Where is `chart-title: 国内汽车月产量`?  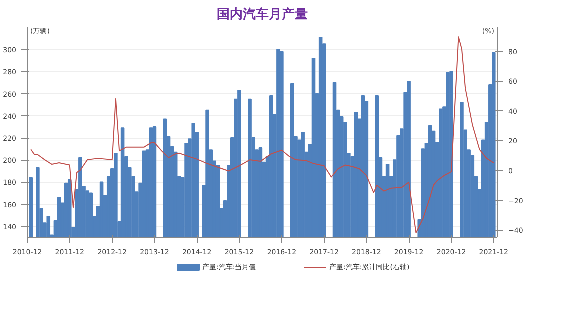 chart-title: 国内汽车月产量 is located at coordinates (262, 14).